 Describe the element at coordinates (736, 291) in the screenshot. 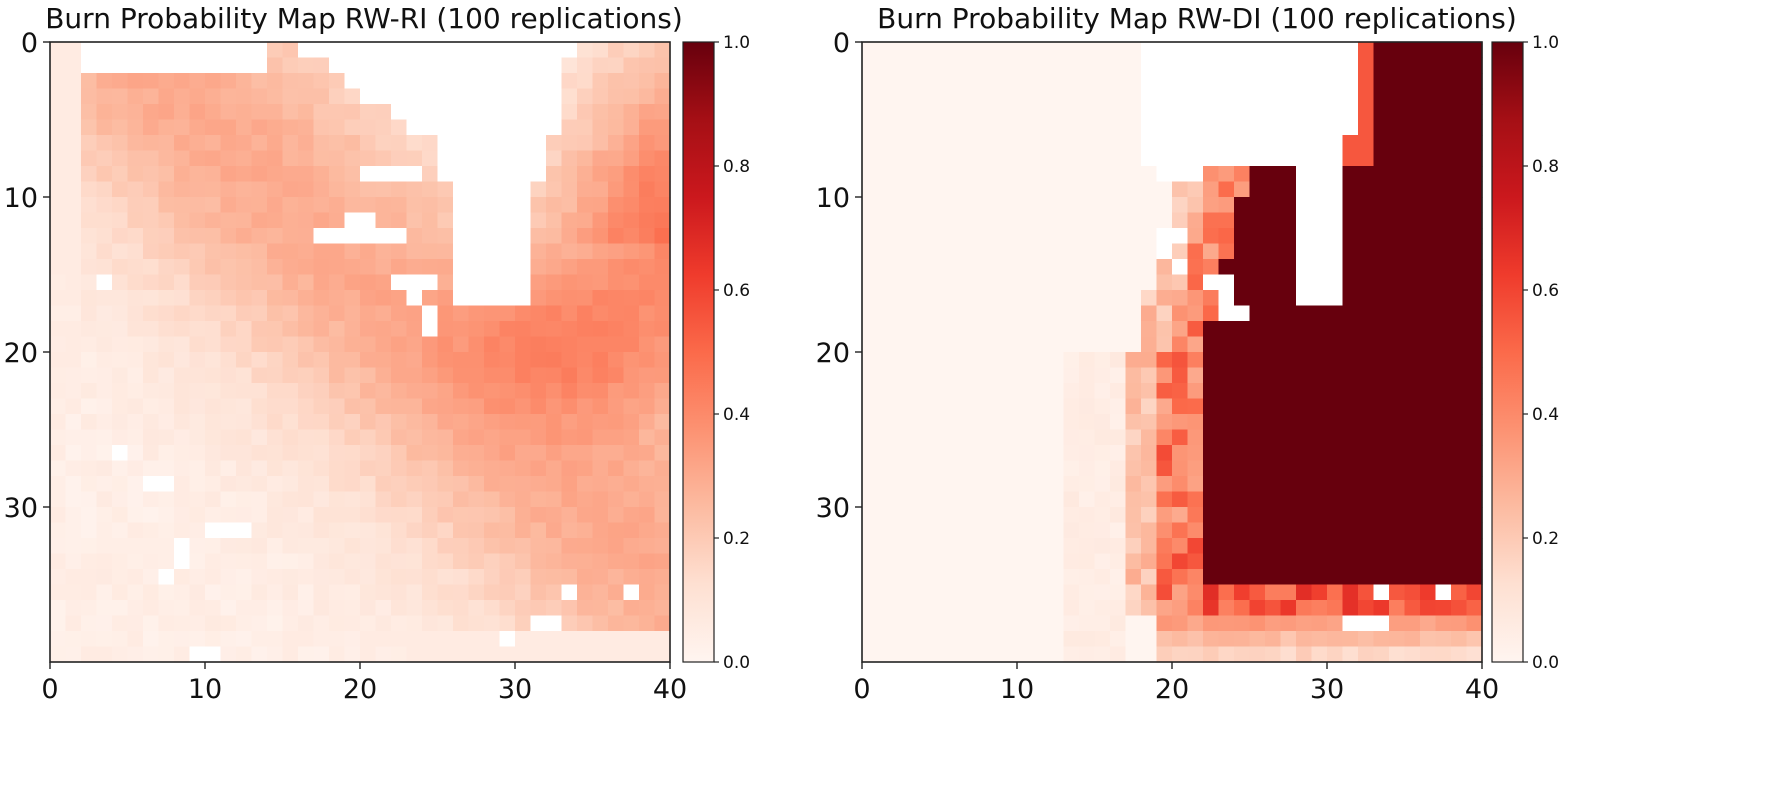

I see `colorbar-tick-label: 0.6` at that location.